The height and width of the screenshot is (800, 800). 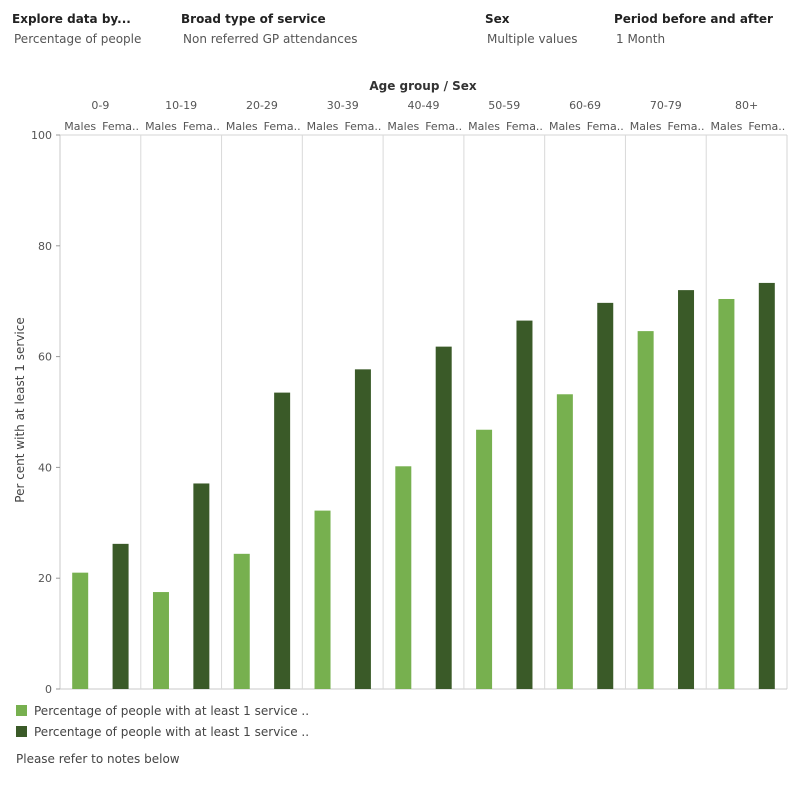 I want to click on filter-value: Percentage of people, so click(x=78, y=39).